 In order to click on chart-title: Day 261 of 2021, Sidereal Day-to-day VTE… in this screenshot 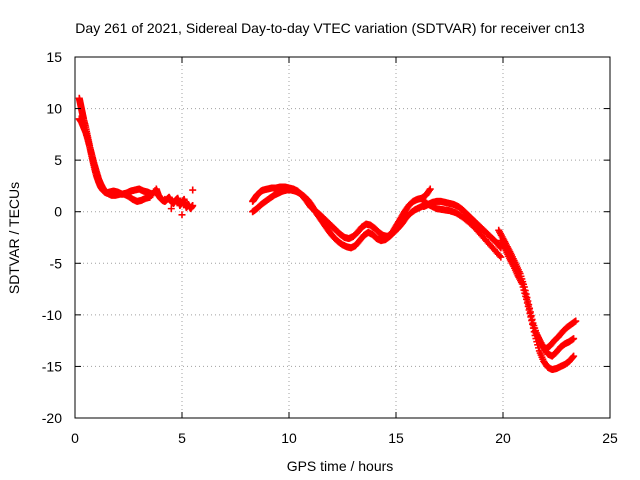, I will do `click(330, 28)`.